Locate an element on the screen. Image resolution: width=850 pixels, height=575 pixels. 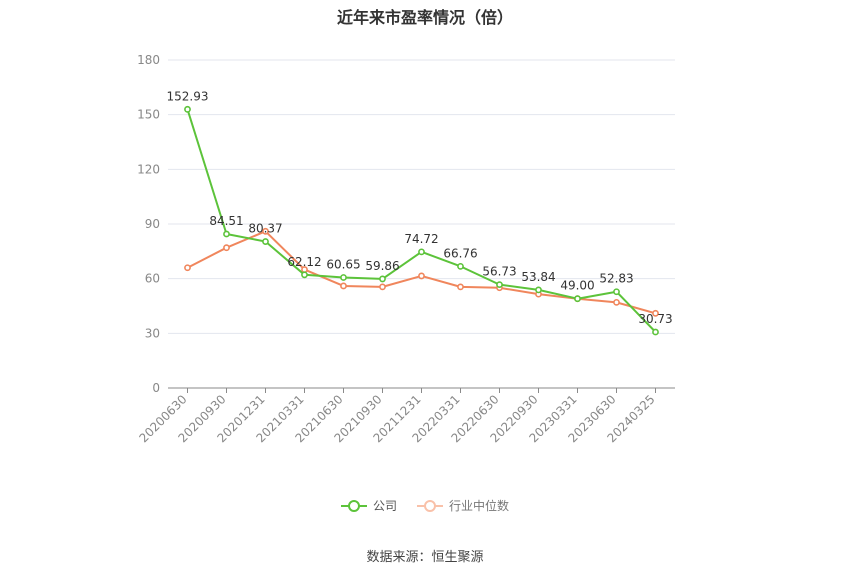
data-label: 52.83 is located at coordinates (616, 279).